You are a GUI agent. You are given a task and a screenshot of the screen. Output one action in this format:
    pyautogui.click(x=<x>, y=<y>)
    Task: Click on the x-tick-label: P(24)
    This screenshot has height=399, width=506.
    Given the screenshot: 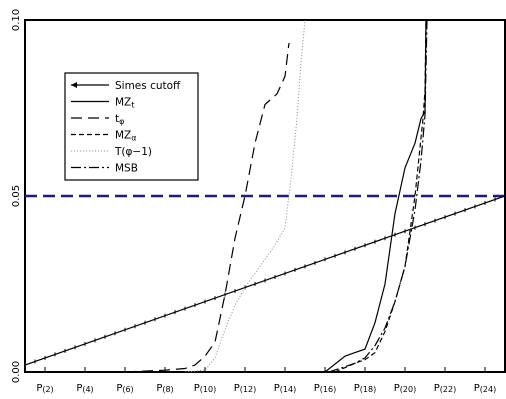 What is the action you would take?
    pyautogui.click(x=485, y=388)
    